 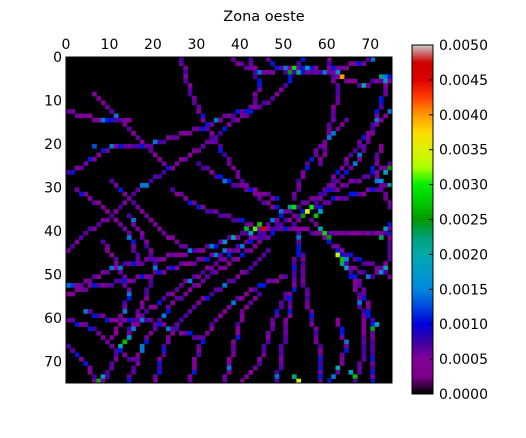 What do you see at coordinates (463, 221) in the screenshot?
I see `colorbar-tick-label: 0.0025` at bounding box center [463, 221].